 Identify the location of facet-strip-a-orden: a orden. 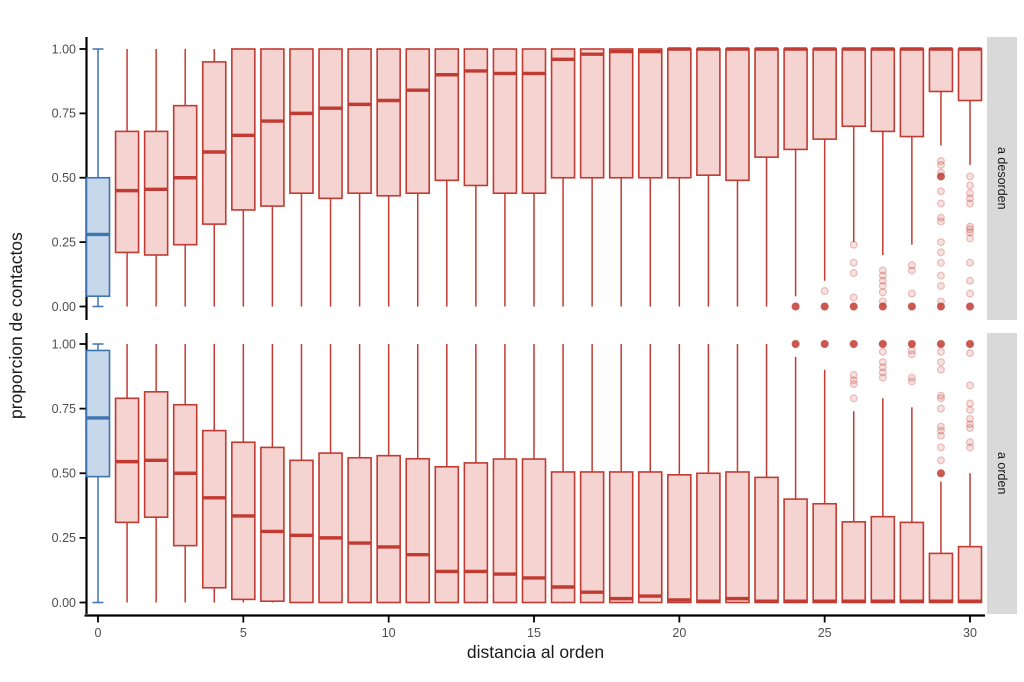
(1002, 473).